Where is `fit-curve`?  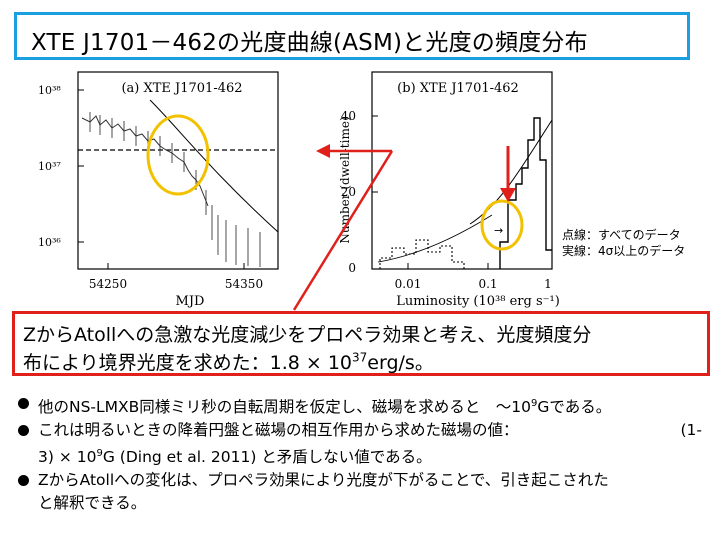 fit-curve is located at coordinates (511, 172).